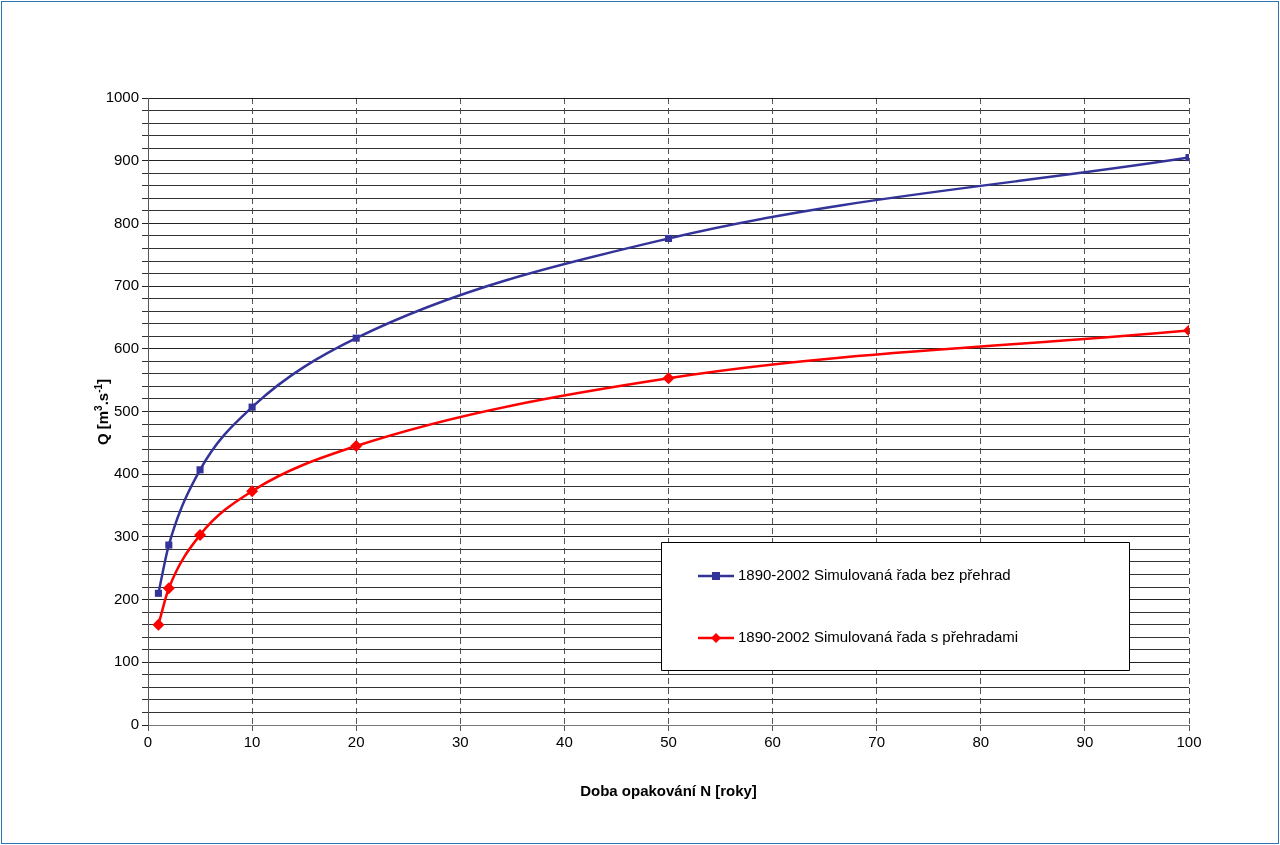 This screenshot has height=845, width=1280. What do you see at coordinates (126, 473) in the screenshot?
I see `y-tick-label: 400` at bounding box center [126, 473].